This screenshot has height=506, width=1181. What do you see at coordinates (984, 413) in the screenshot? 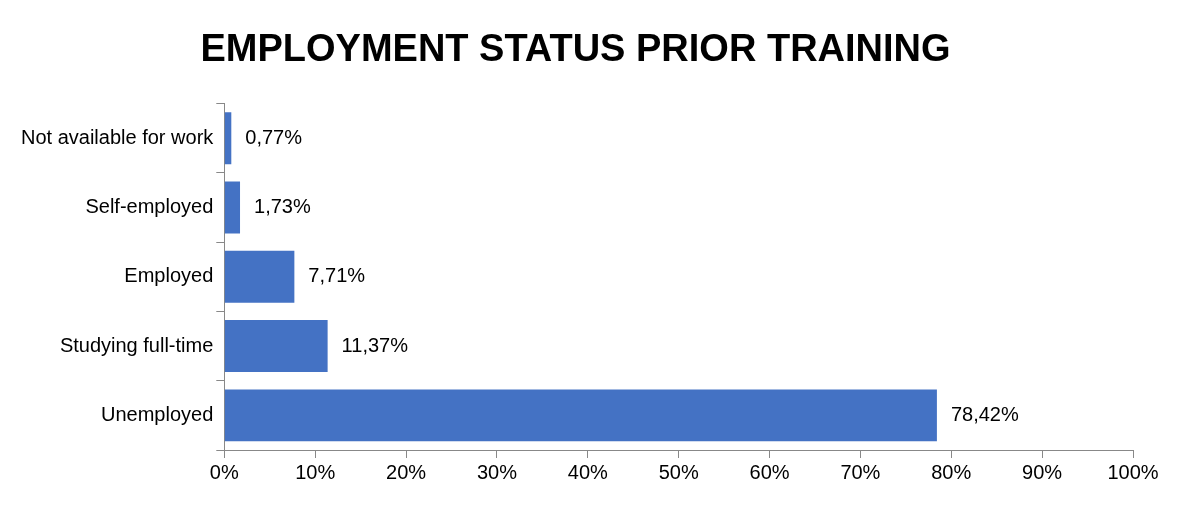
I see `data-label: 78,42%` at bounding box center [984, 413].